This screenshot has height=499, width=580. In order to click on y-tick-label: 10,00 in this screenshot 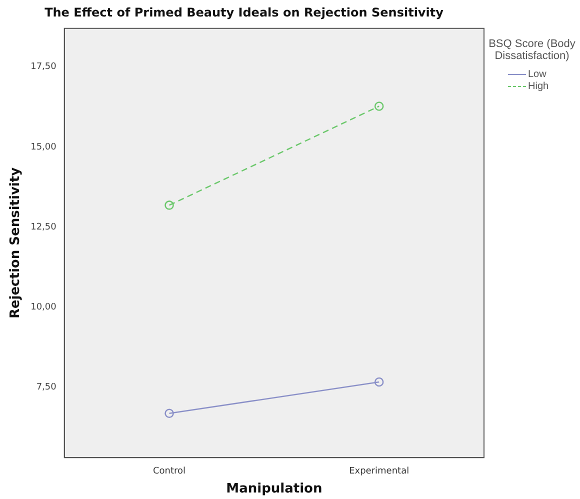, I will do `click(43, 307)`.